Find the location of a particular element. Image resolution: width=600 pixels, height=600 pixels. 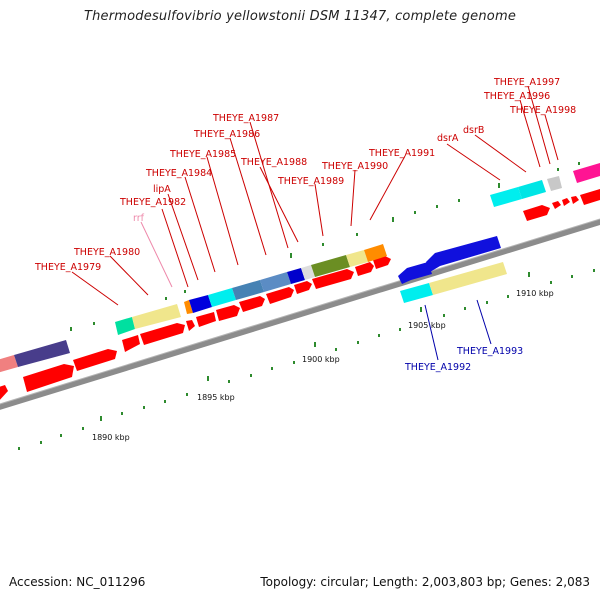

gene-label-THEYE_A1992: THEYE_A1992 is located at coordinates (437, 367).